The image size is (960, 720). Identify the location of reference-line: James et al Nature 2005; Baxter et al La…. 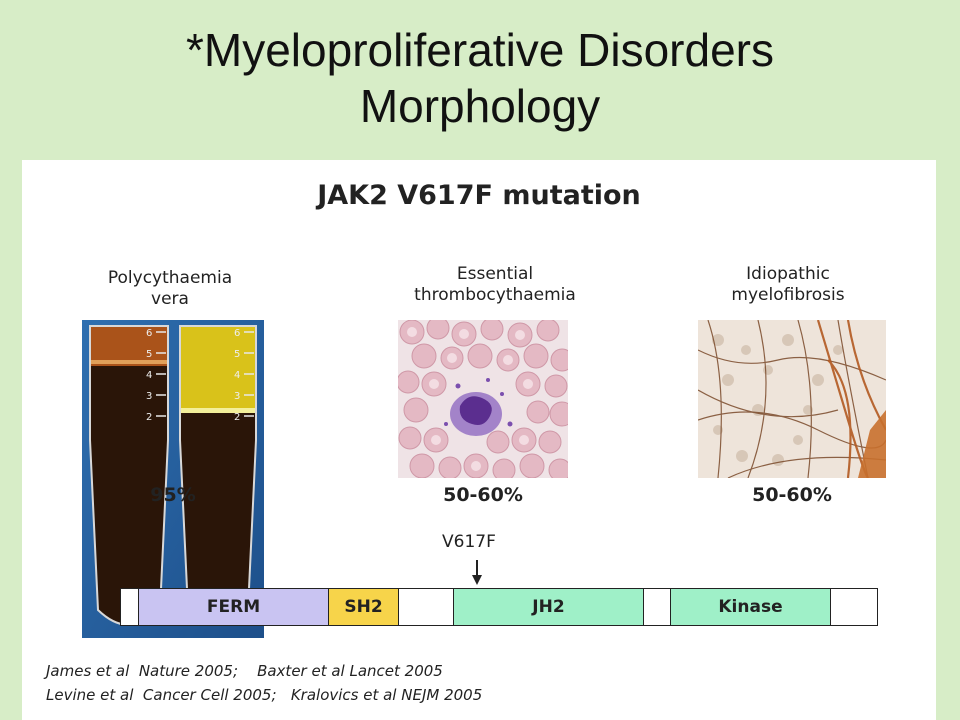
(244, 671).